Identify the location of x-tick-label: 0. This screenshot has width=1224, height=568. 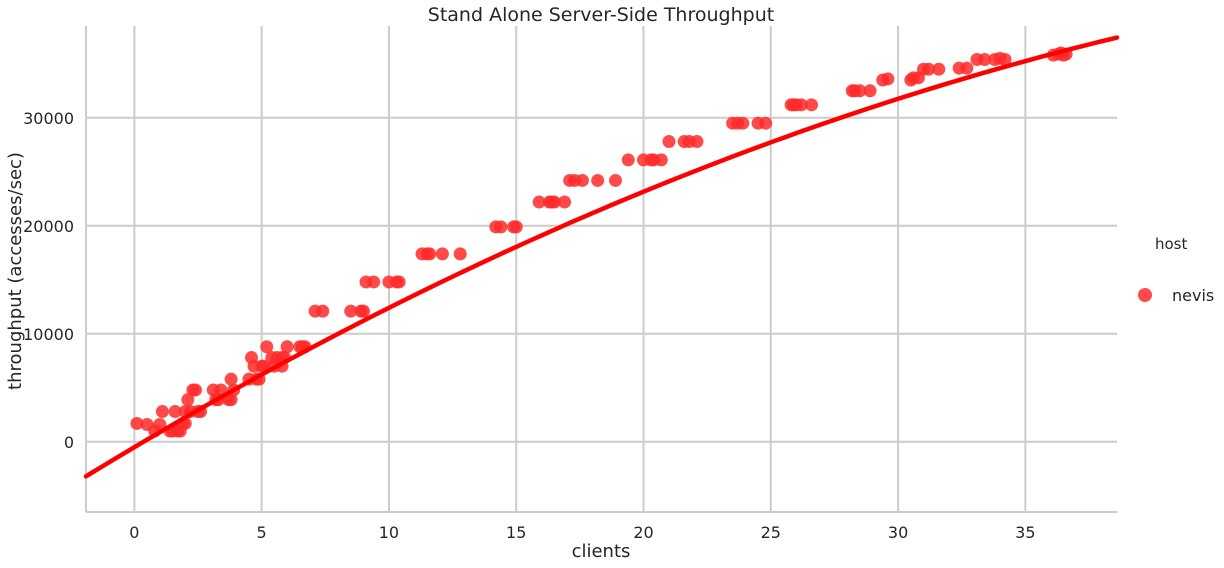
(134, 532).